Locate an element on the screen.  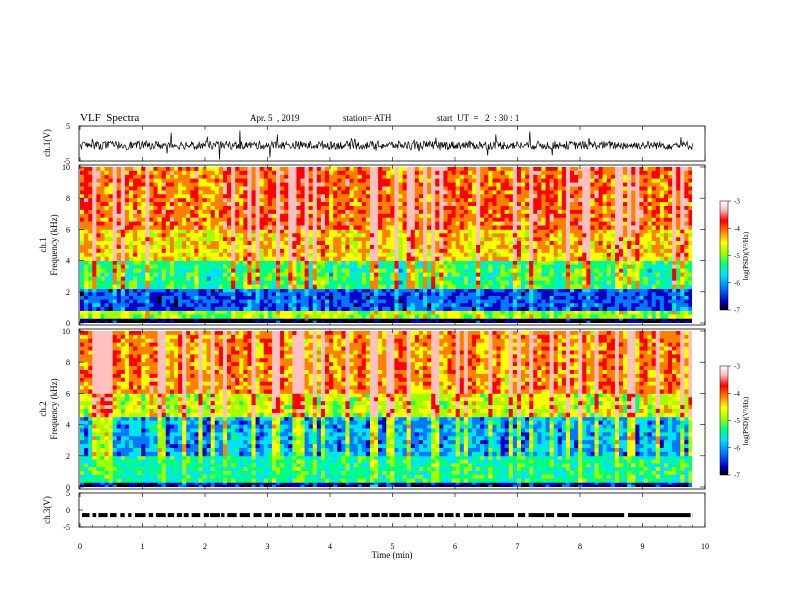
plot-date: Apr. 5 , 2019 is located at coordinates (275, 118).